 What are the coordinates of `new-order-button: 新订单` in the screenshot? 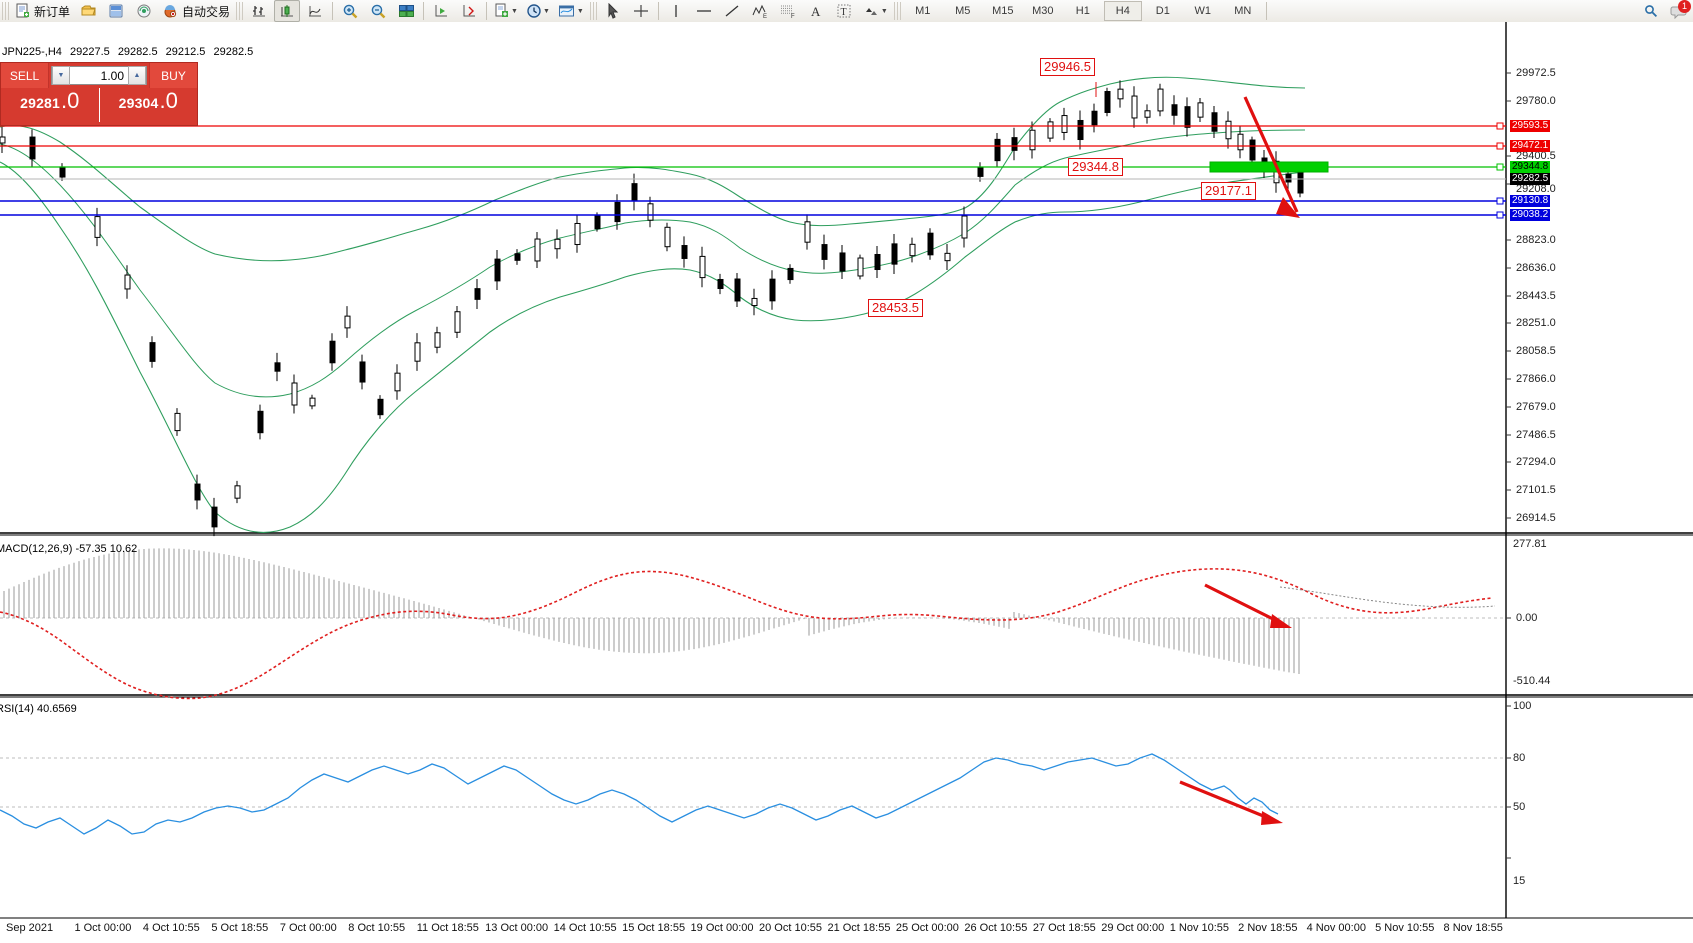 It's located at (42, 11).